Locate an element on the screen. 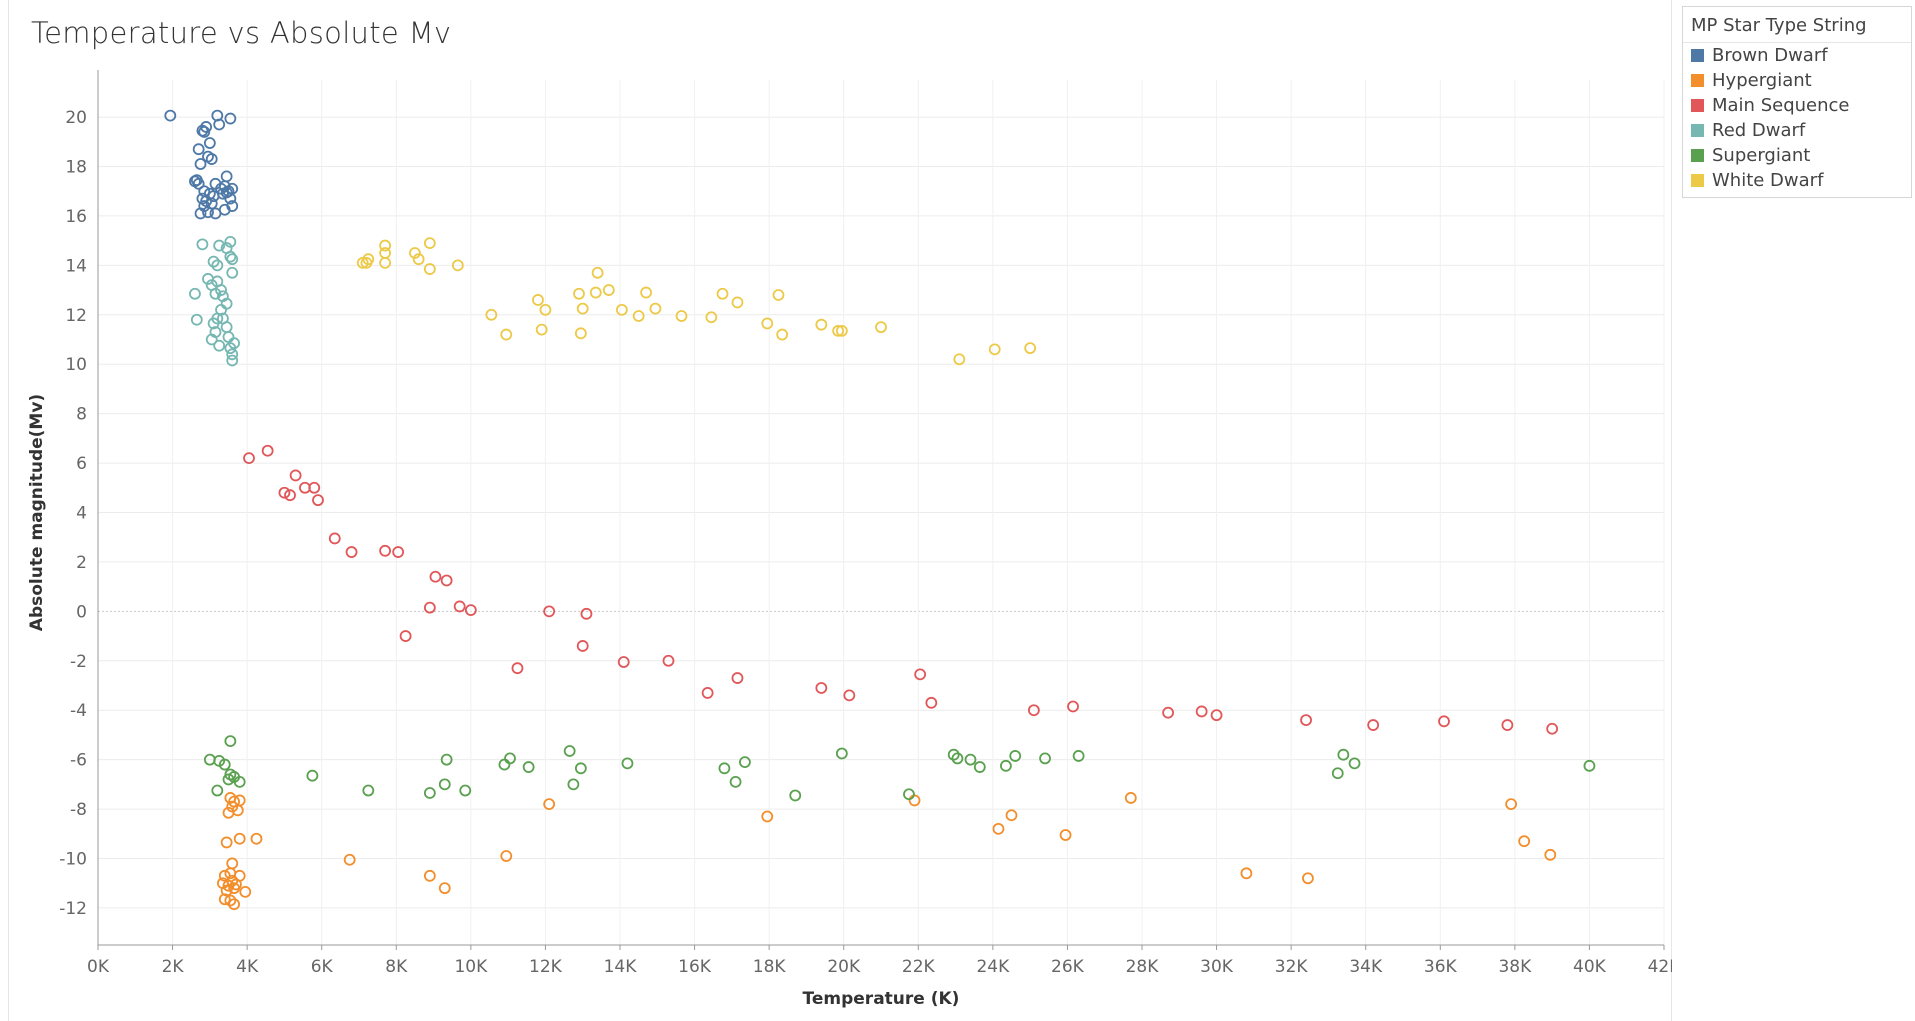 The height and width of the screenshot is (1021, 1915). series-red-dwarf is located at coordinates (214, 301).